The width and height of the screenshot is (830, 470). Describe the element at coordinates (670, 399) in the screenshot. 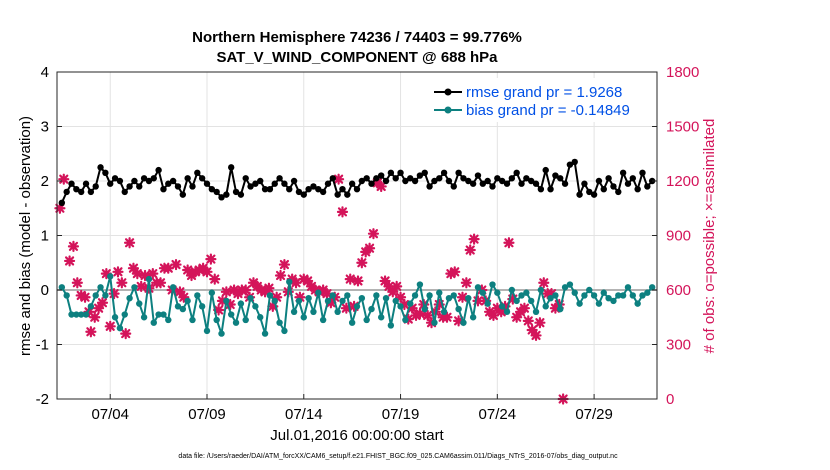

I see `right-tick-label: 0` at that location.